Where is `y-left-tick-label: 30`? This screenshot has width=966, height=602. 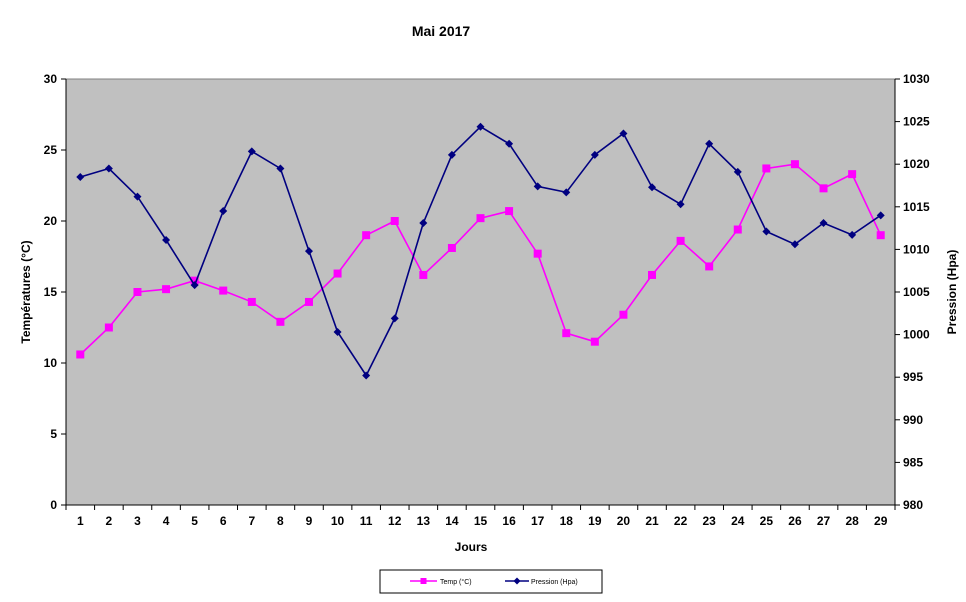
y-left-tick-label: 30 is located at coordinates (51, 79).